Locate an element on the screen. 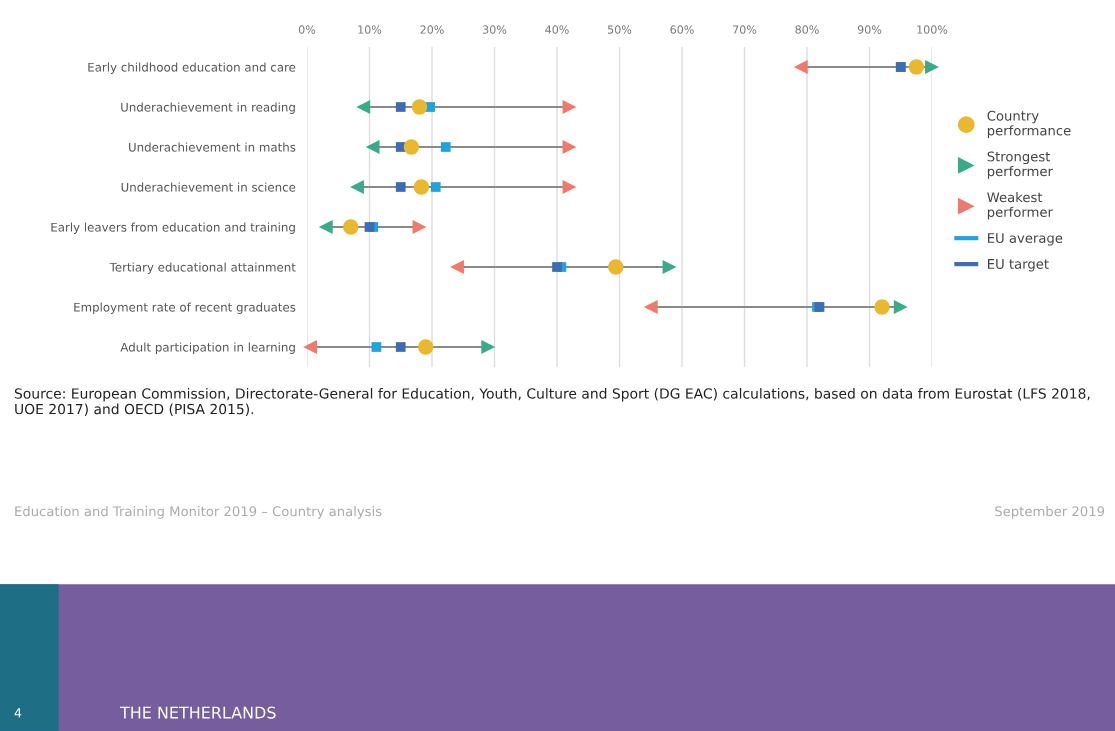 This screenshot has width=1115, height=731. y-tick-label: Tertiary educational attainment is located at coordinates (202, 268).